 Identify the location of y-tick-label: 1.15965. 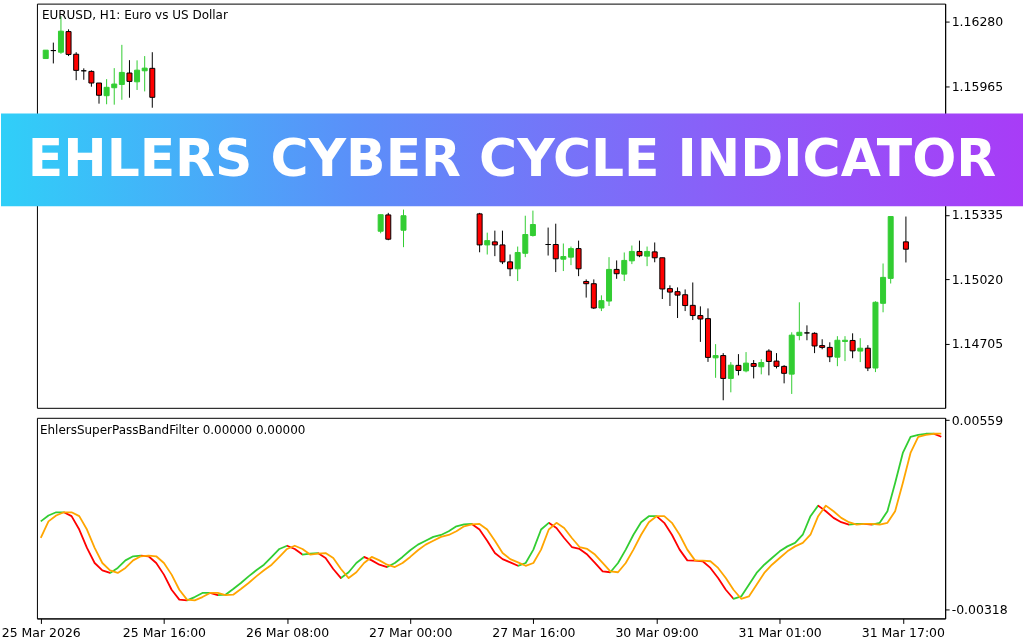
(977, 86).